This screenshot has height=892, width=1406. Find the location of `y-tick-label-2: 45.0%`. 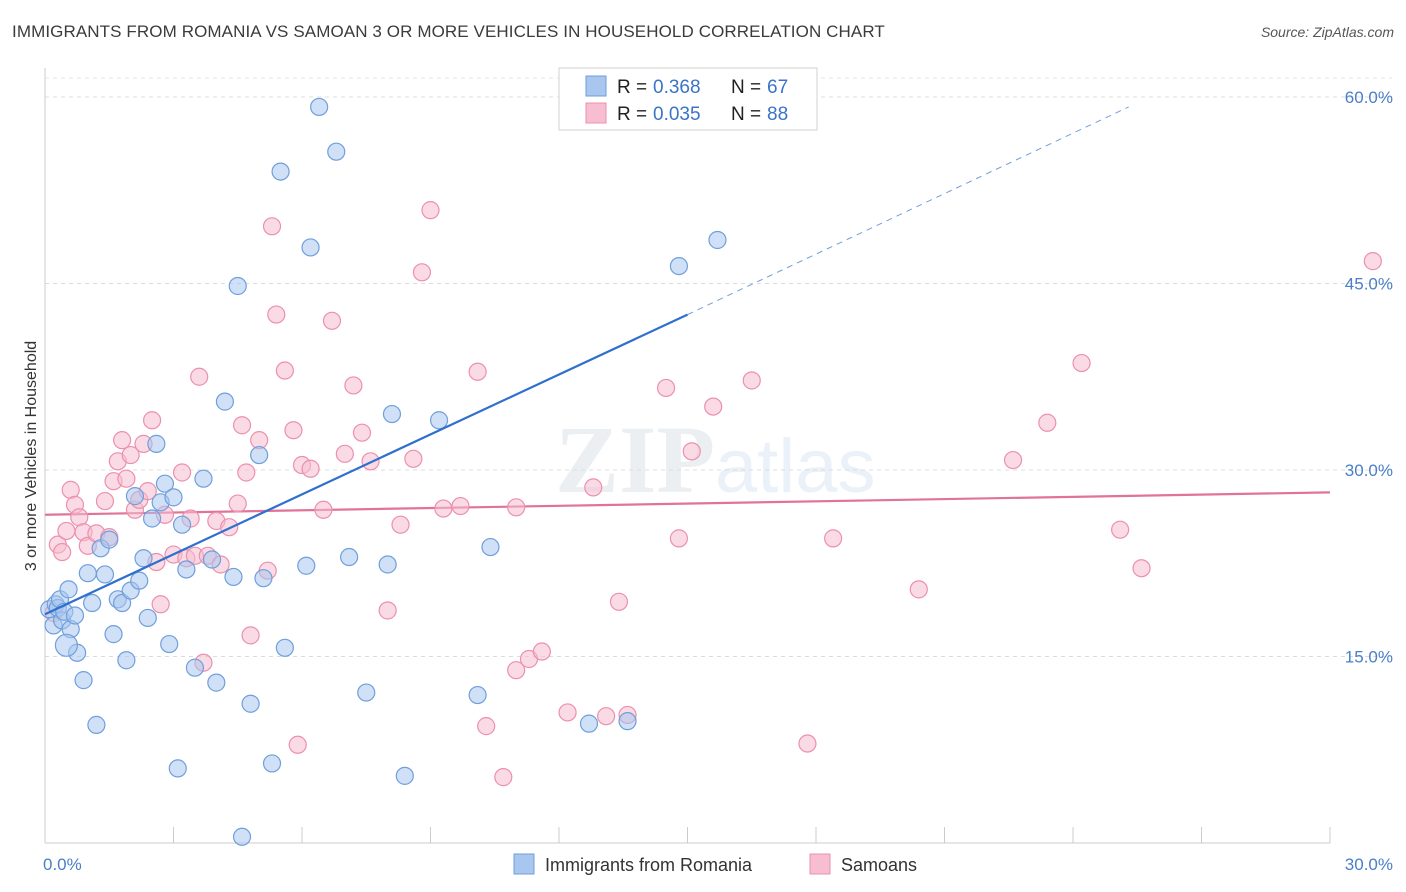

y-tick-label-2: 45.0% is located at coordinates (1369, 284).